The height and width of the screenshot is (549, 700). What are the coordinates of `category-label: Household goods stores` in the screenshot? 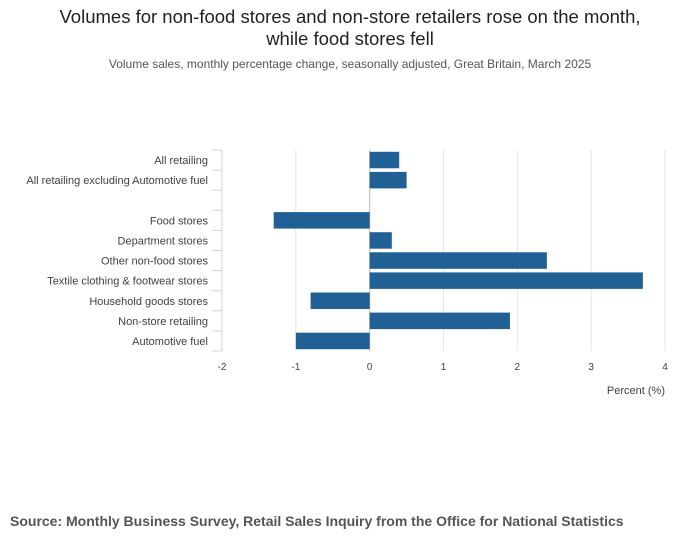 It's located at (148, 302).